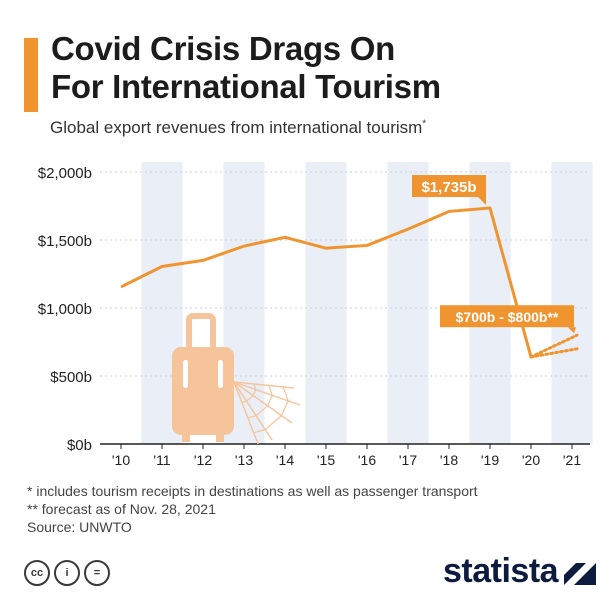 This screenshot has width=610, height=603. What do you see at coordinates (121, 509) in the screenshot?
I see `footnote-forecast: ** forecast as of Nov. 28, 2021` at bounding box center [121, 509].